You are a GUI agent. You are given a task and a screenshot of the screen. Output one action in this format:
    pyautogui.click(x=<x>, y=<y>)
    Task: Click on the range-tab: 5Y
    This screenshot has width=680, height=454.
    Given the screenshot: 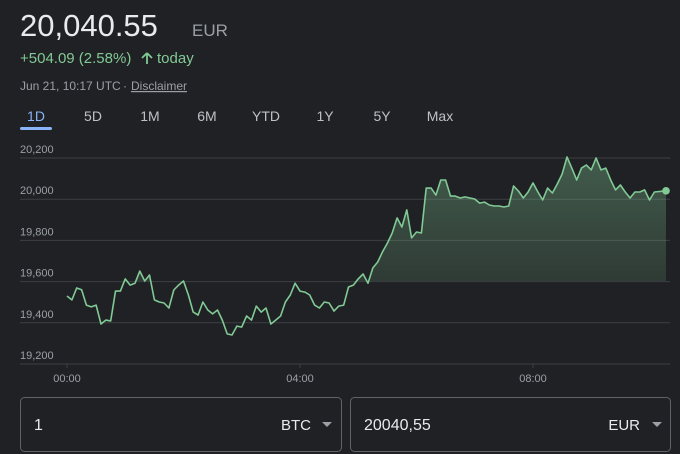 What is the action you would take?
    pyautogui.click(x=382, y=116)
    